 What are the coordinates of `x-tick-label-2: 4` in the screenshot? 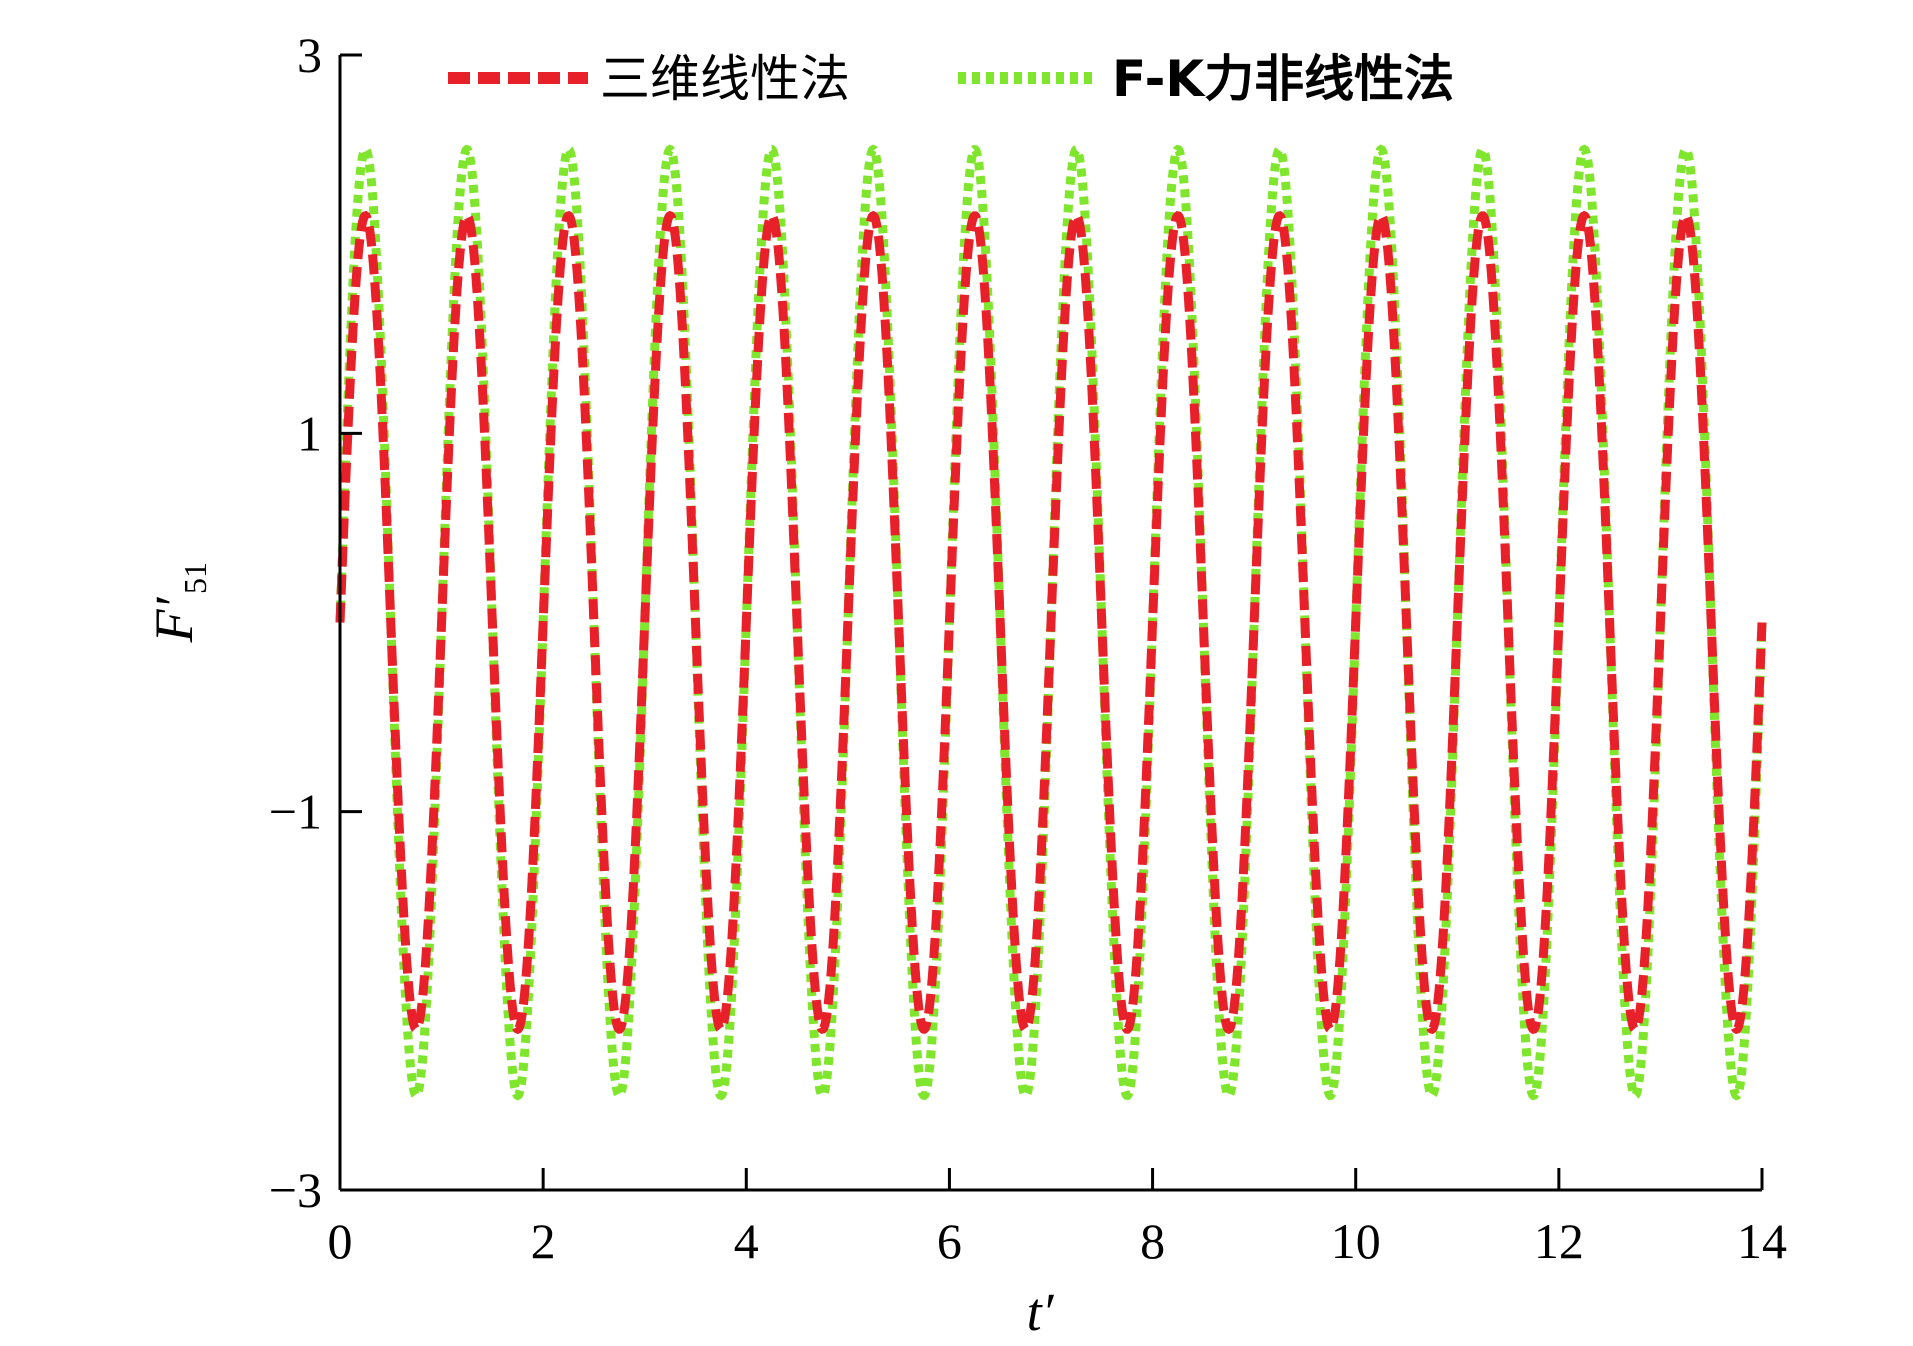 It's located at (746, 1241).